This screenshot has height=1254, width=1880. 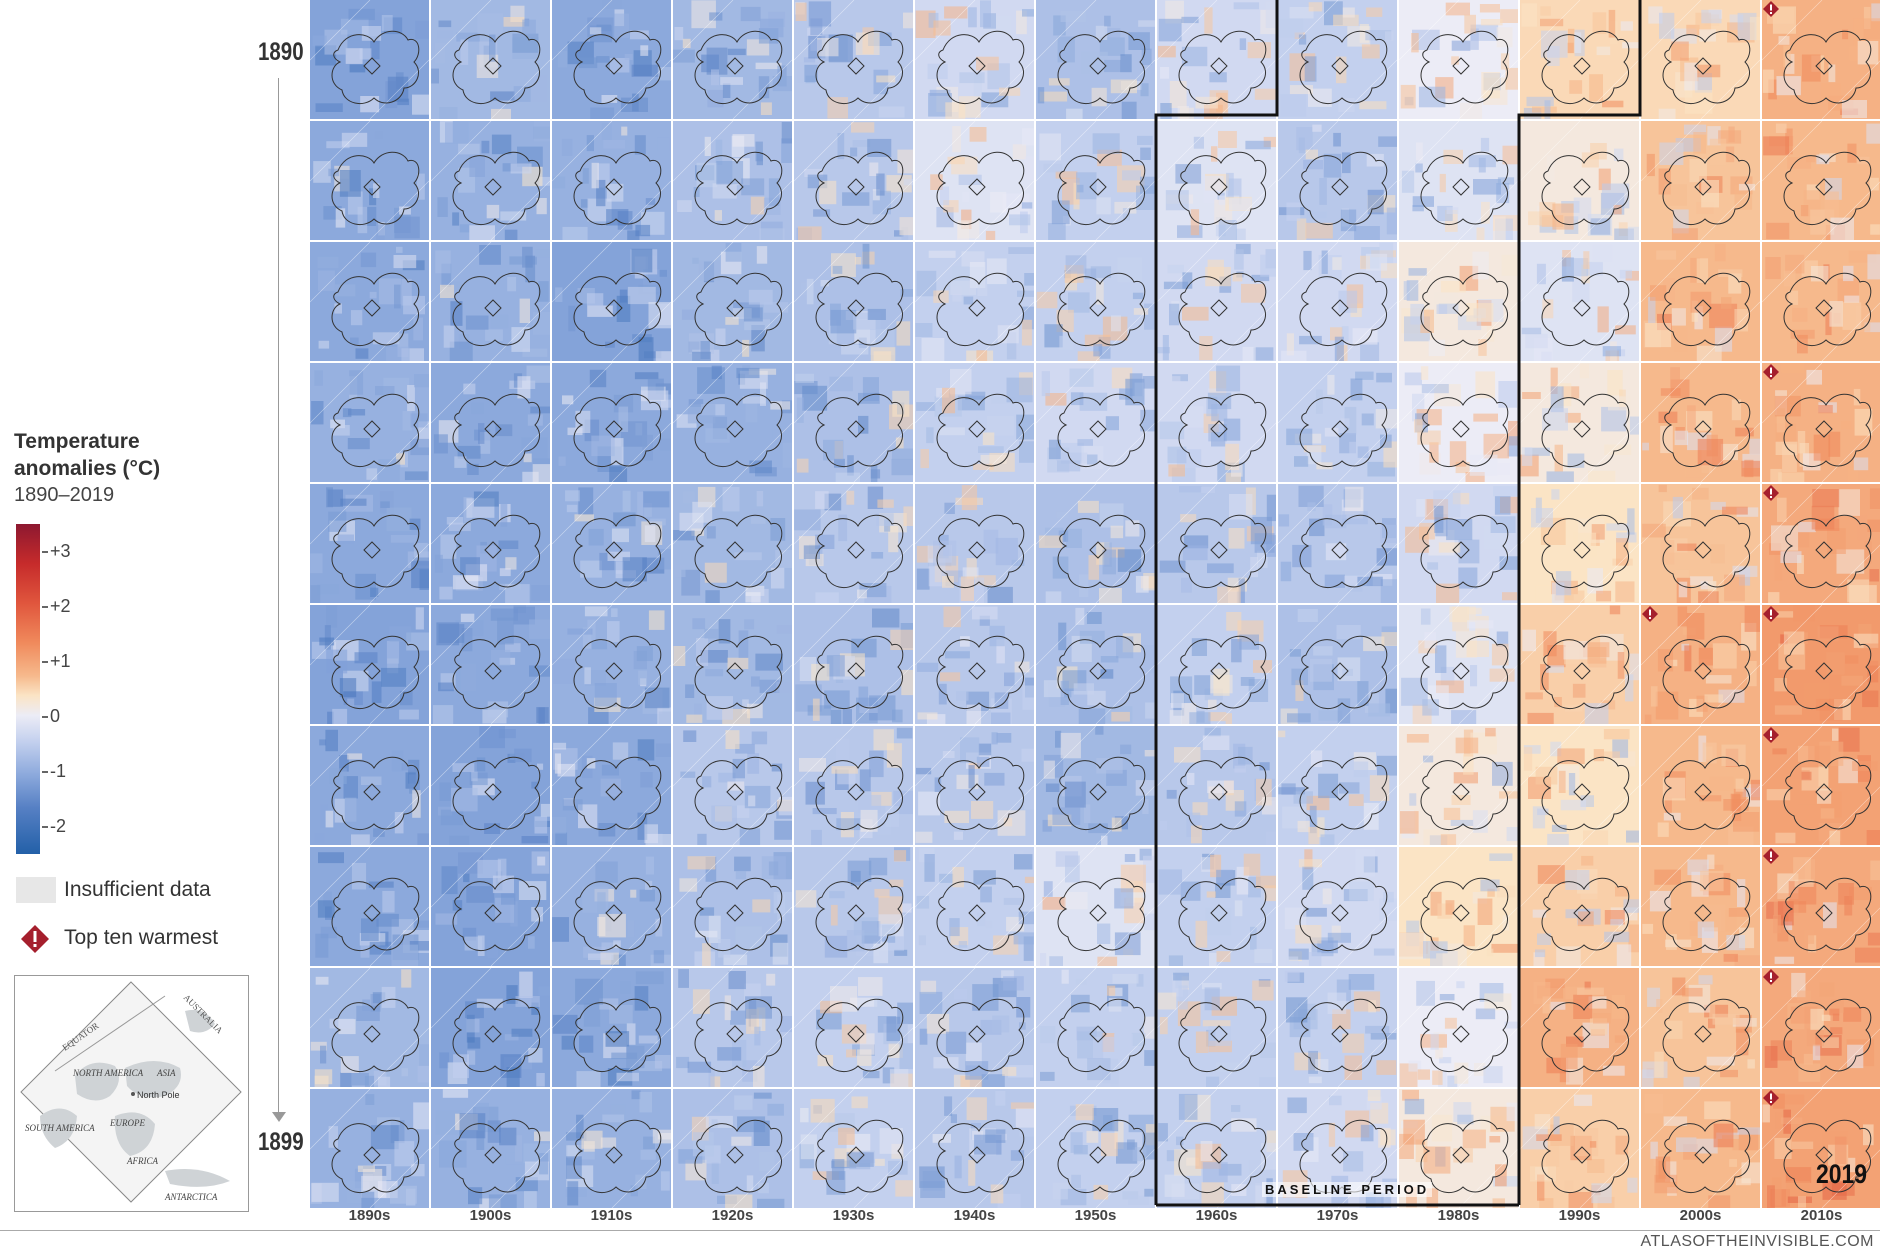 I want to click on locator-label: North Pole, so click(x=158, y=1095).